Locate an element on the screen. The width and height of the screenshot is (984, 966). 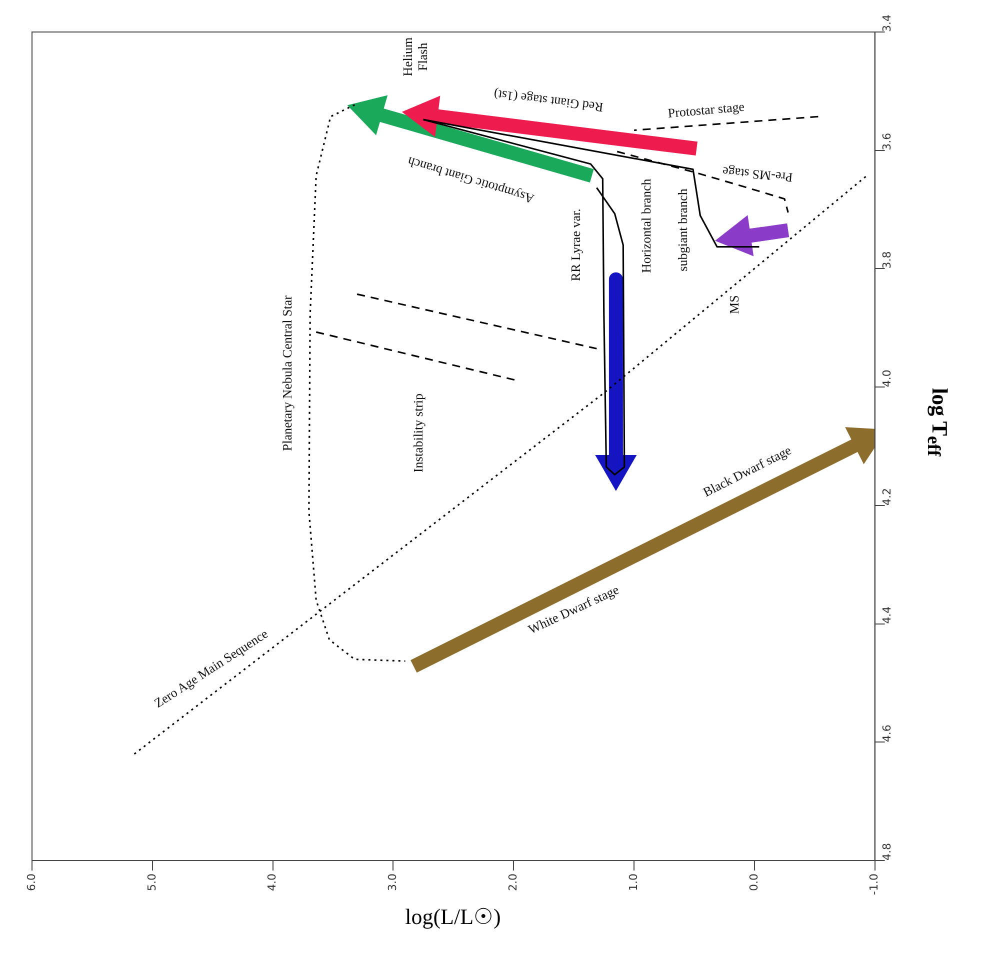
y-tick-label: 3.8 is located at coordinates (887, 260).